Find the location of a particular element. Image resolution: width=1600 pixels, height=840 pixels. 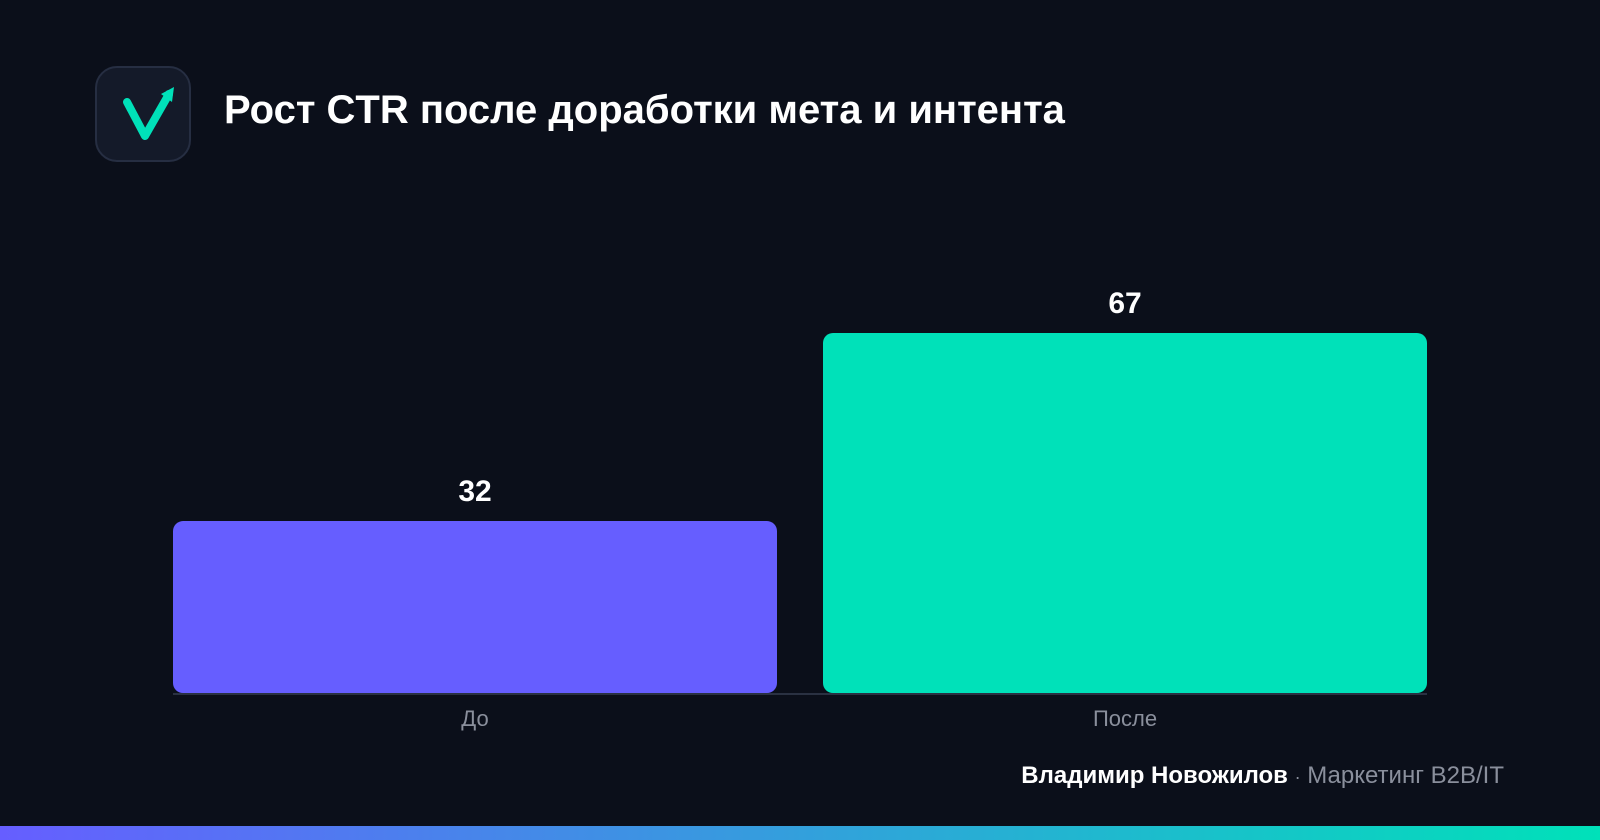

data-label-1: 32 is located at coordinates (474, 491).